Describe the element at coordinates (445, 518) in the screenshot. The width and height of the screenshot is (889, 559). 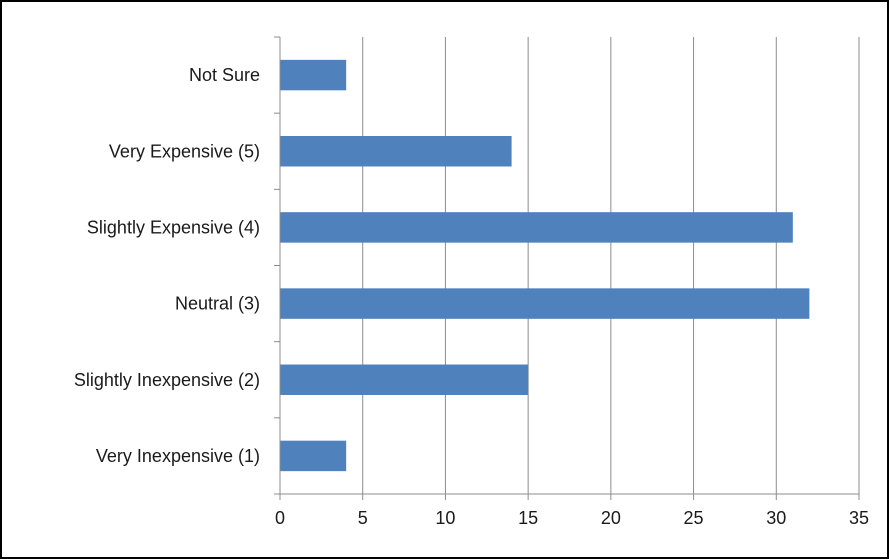
I see `x-tick-label: 10` at that location.